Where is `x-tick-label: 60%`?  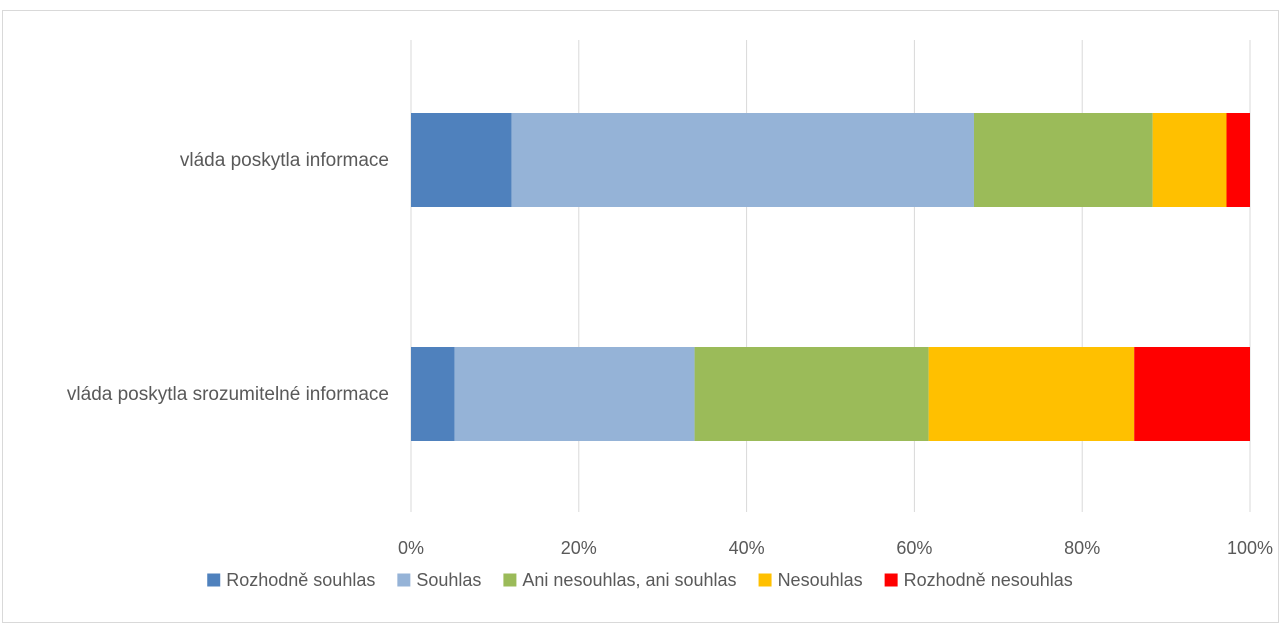
x-tick-label: 60% is located at coordinates (914, 548).